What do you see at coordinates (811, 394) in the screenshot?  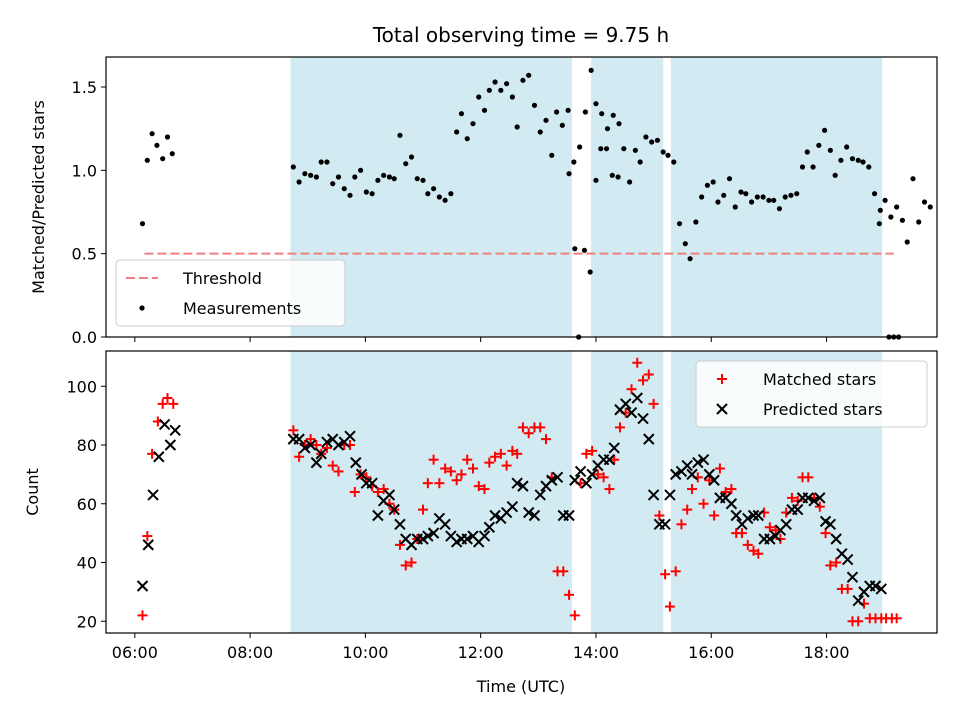 I see `legend: Matched stars Predicted stars` at bounding box center [811, 394].